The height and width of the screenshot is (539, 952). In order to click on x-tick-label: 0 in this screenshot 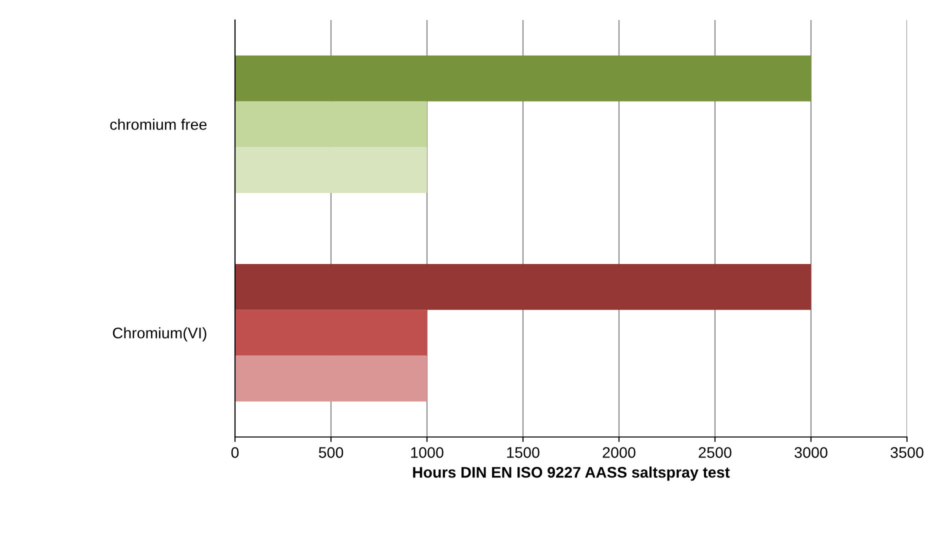, I will do `click(235, 452)`.